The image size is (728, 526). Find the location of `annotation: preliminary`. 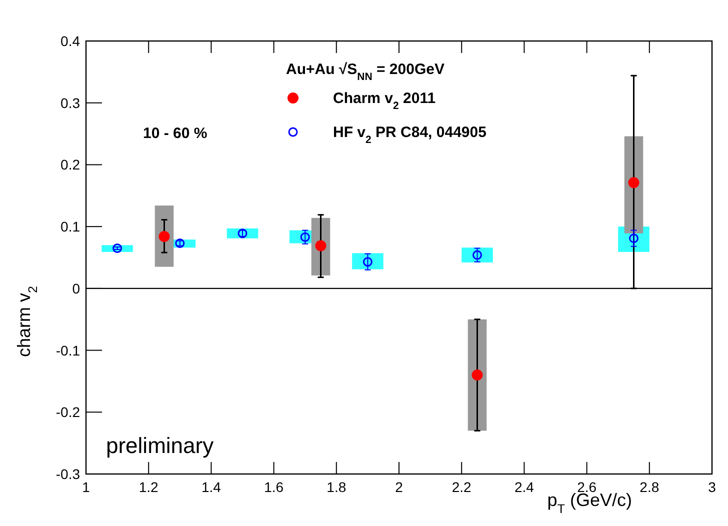

annotation: preliminary is located at coordinates (160, 445).